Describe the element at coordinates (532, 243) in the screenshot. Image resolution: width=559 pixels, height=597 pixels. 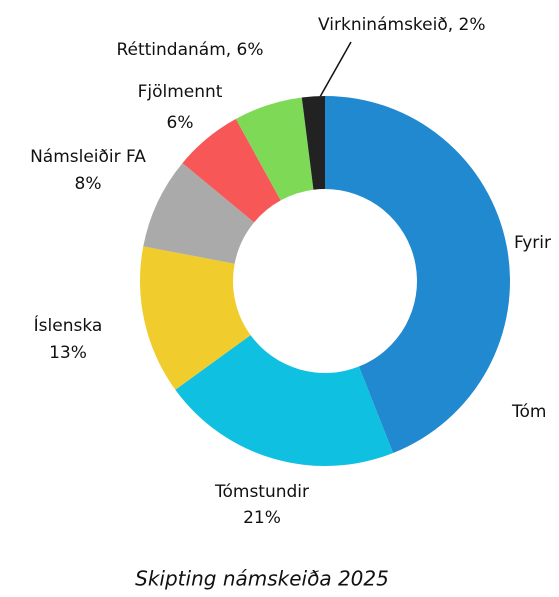
I see `slice-label: Fyrir` at that location.